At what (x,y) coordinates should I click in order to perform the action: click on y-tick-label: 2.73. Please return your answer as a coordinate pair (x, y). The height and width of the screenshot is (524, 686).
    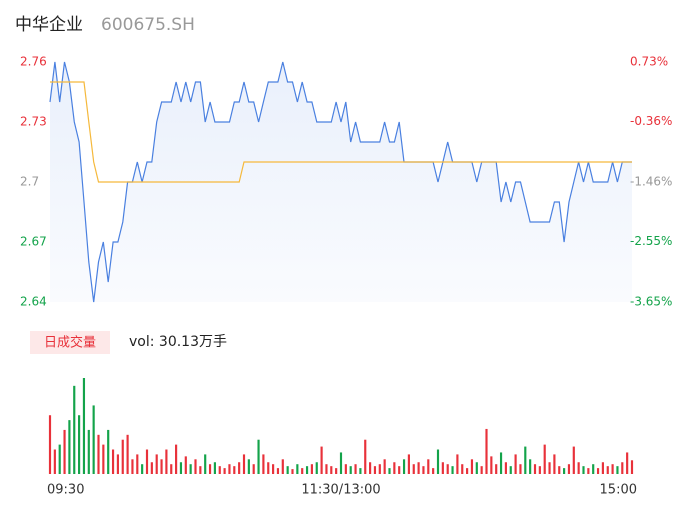
    Looking at the image, I should click on (33, 122).